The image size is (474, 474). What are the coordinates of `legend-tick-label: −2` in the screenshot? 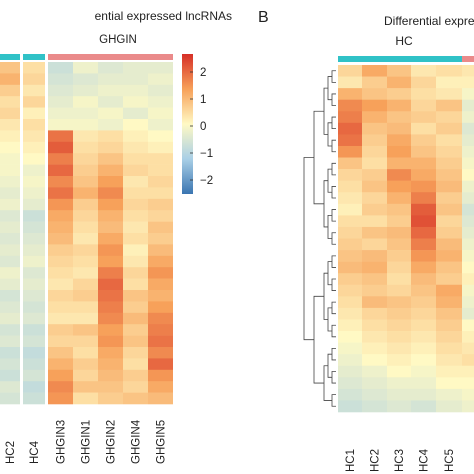 It's located at (206, 181).